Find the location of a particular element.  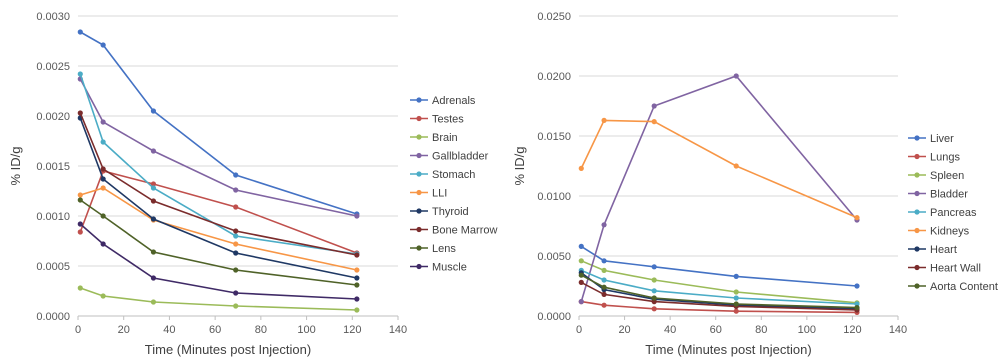

legend-label: Gallbladder is located at coordinates (460, 157).